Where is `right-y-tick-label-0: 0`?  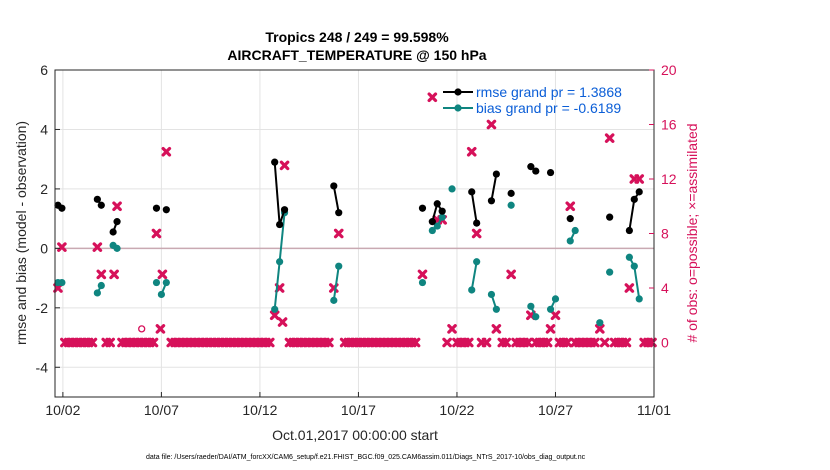
right-y-tick-label-0: 0 is located at coordinates (665, 343).